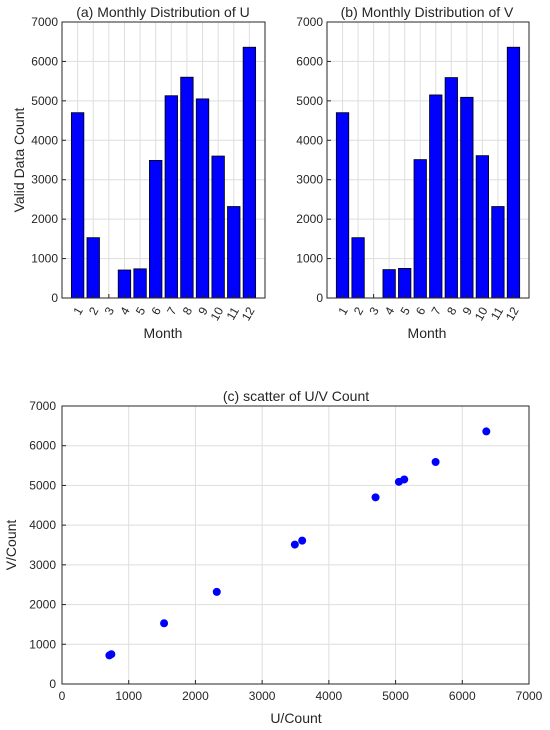 The height and width of the screenshot is (730, 550). I want to click on panel-c-ylabel: V/Count, so click(11, 545).